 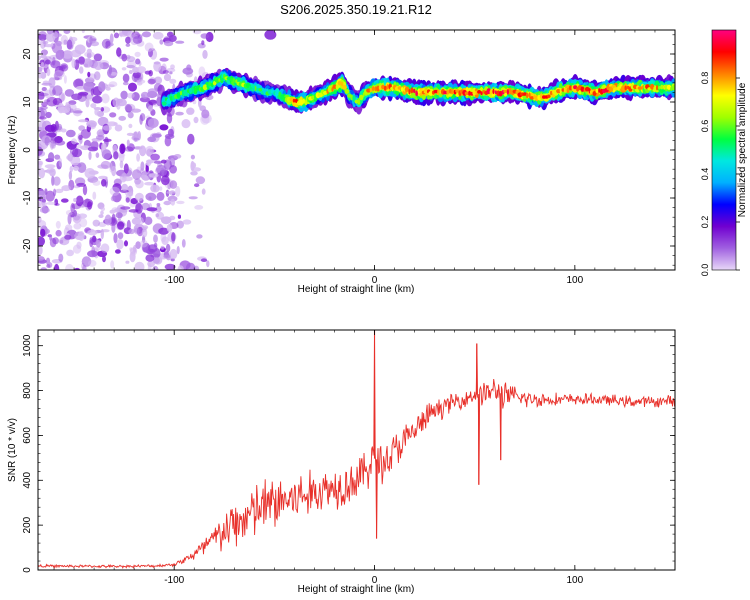 What do you see at coordinates (27, 245) in the screenshot?
I see `y-tick-label: -20` at bounding box center [27, 245].